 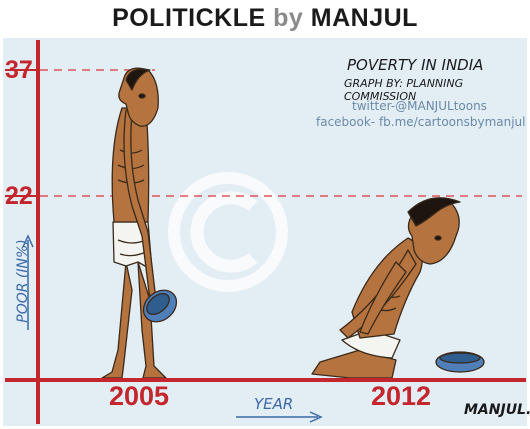 I want to click on y-tick-label-37: 37, so click(x=19, y=70).